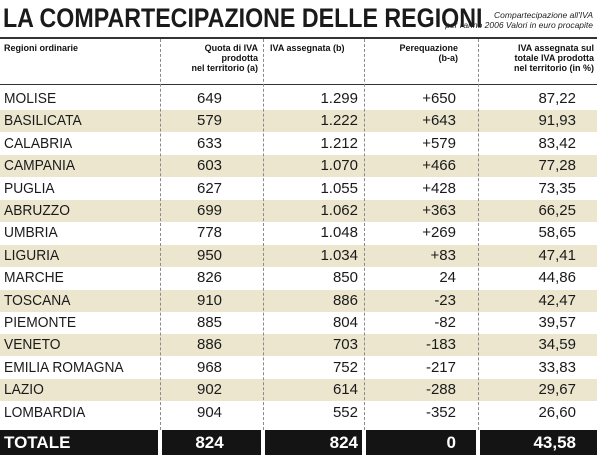 Image resolution: width=597 pixels, height=455 pixels. I want to click on row-quota: 603, so click(209, 166).